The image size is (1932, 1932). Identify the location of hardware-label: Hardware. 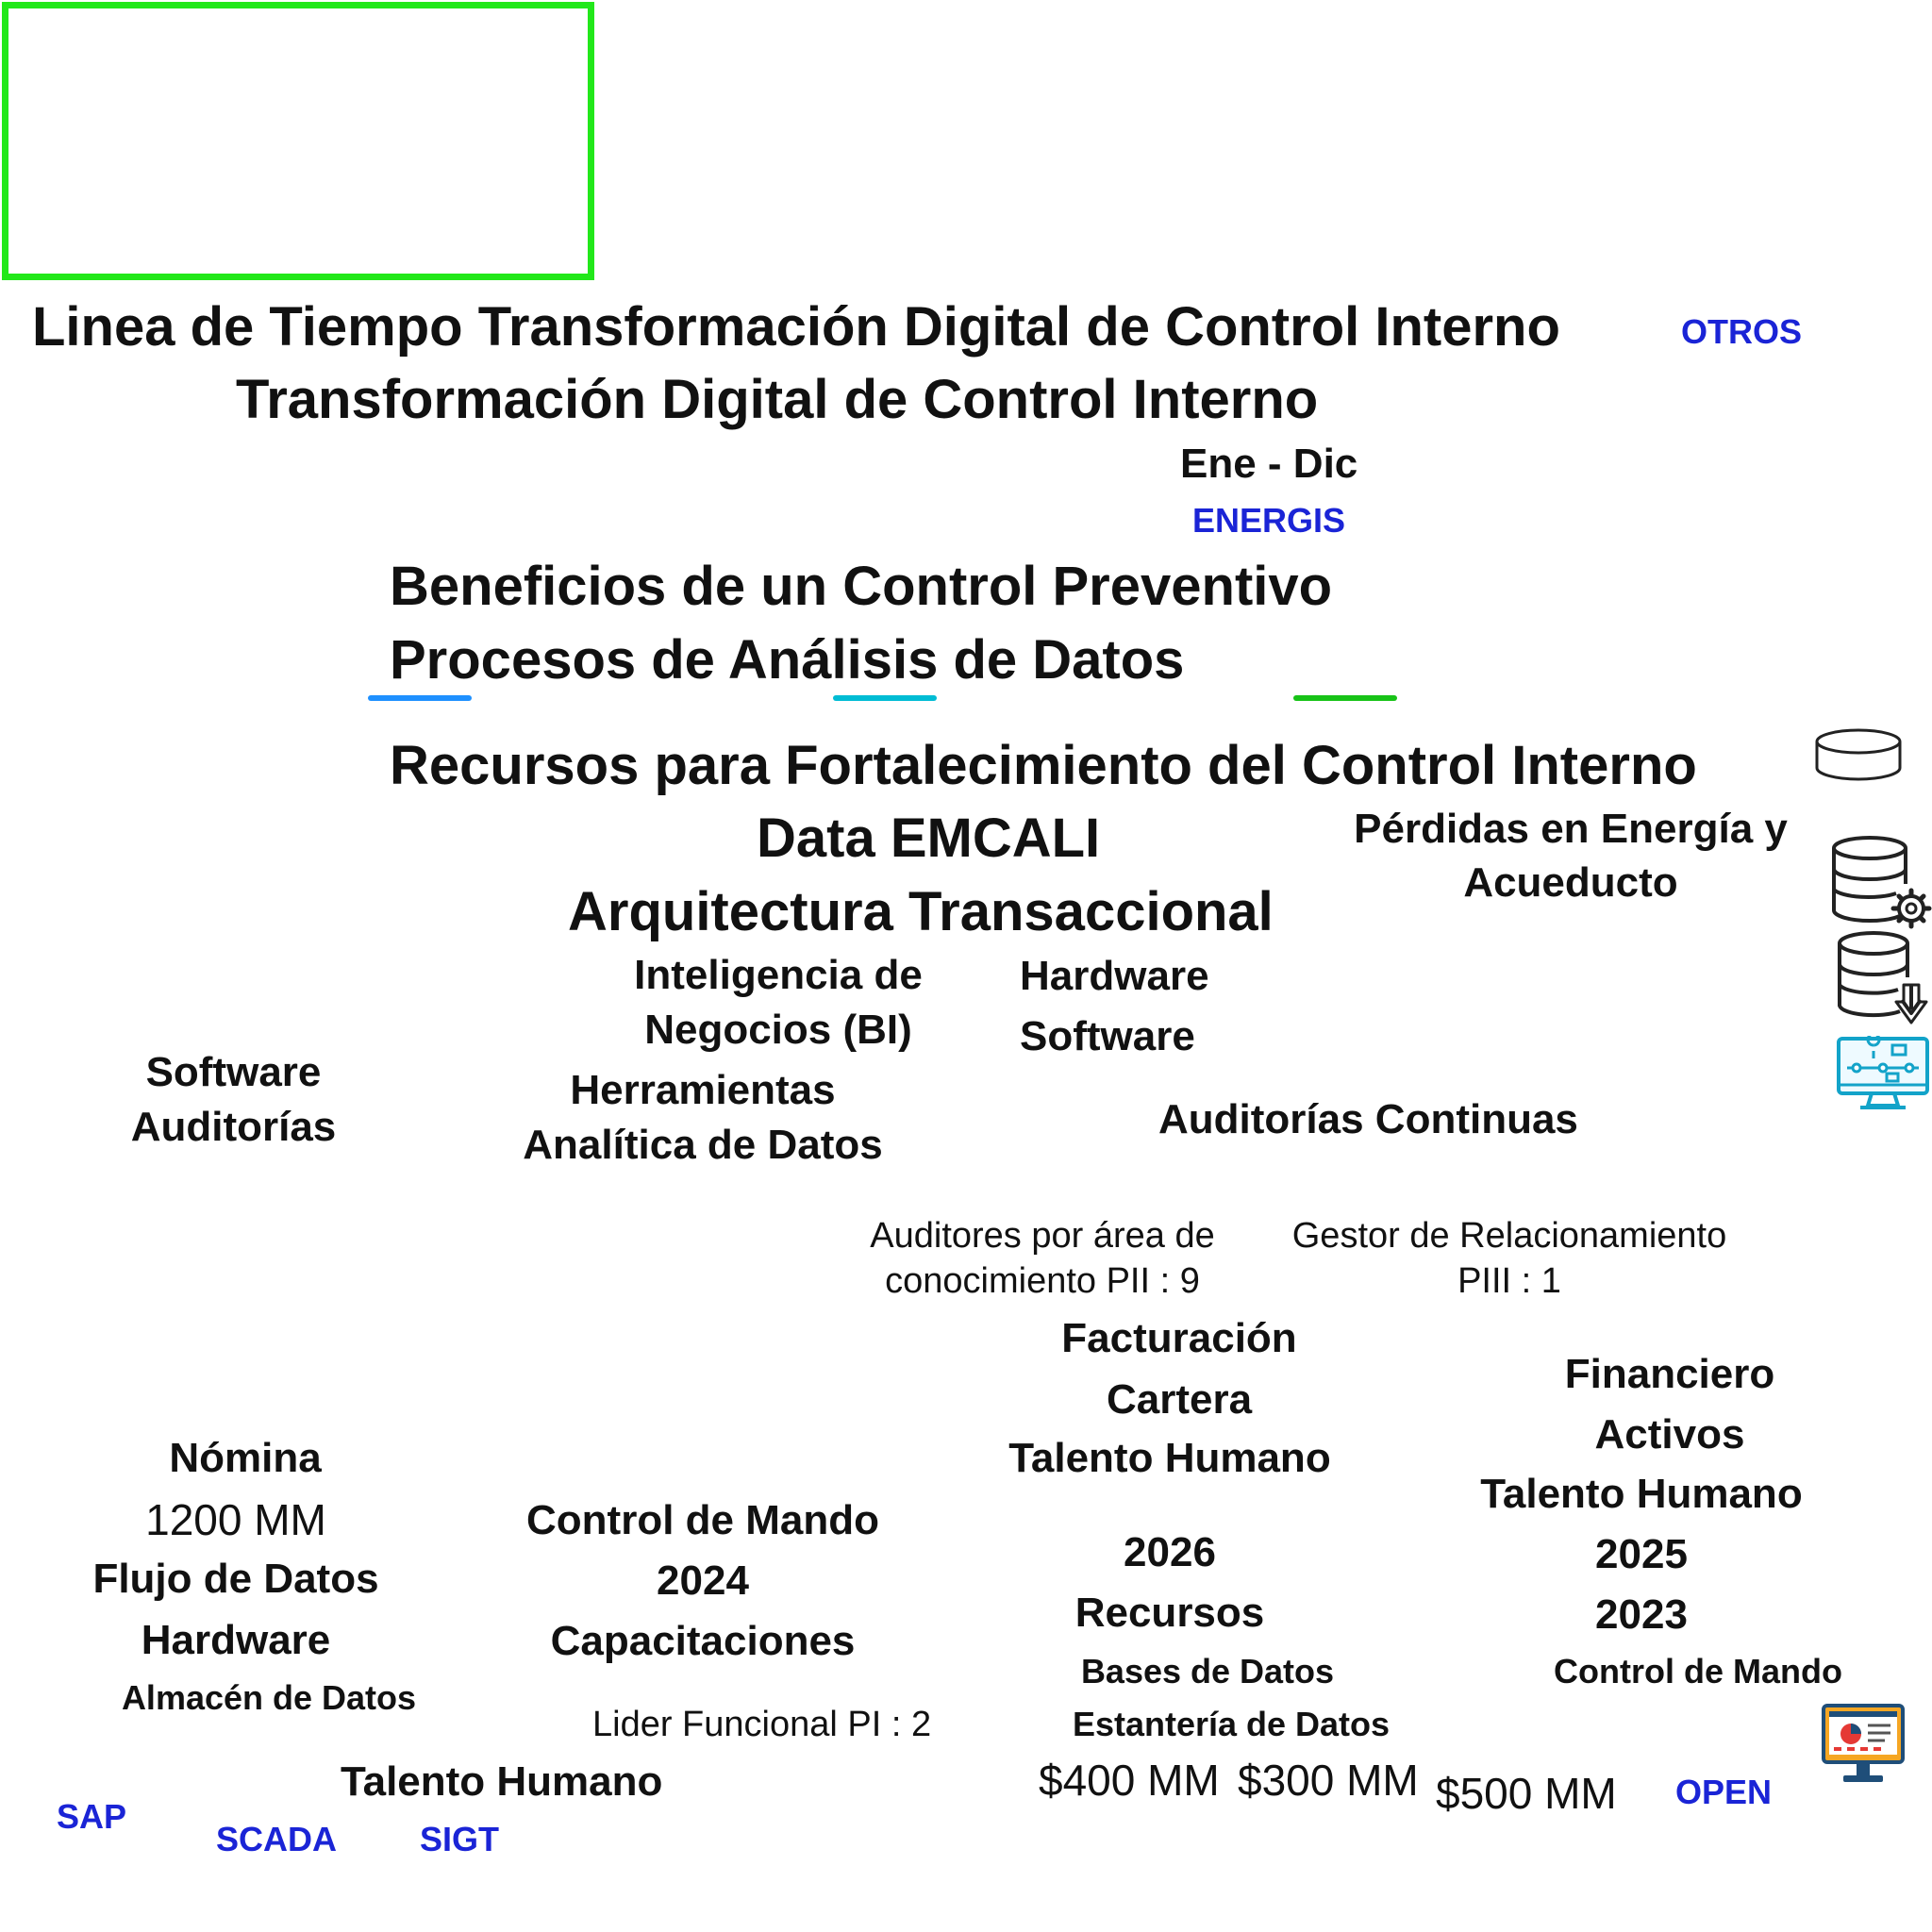
(1114, 976).